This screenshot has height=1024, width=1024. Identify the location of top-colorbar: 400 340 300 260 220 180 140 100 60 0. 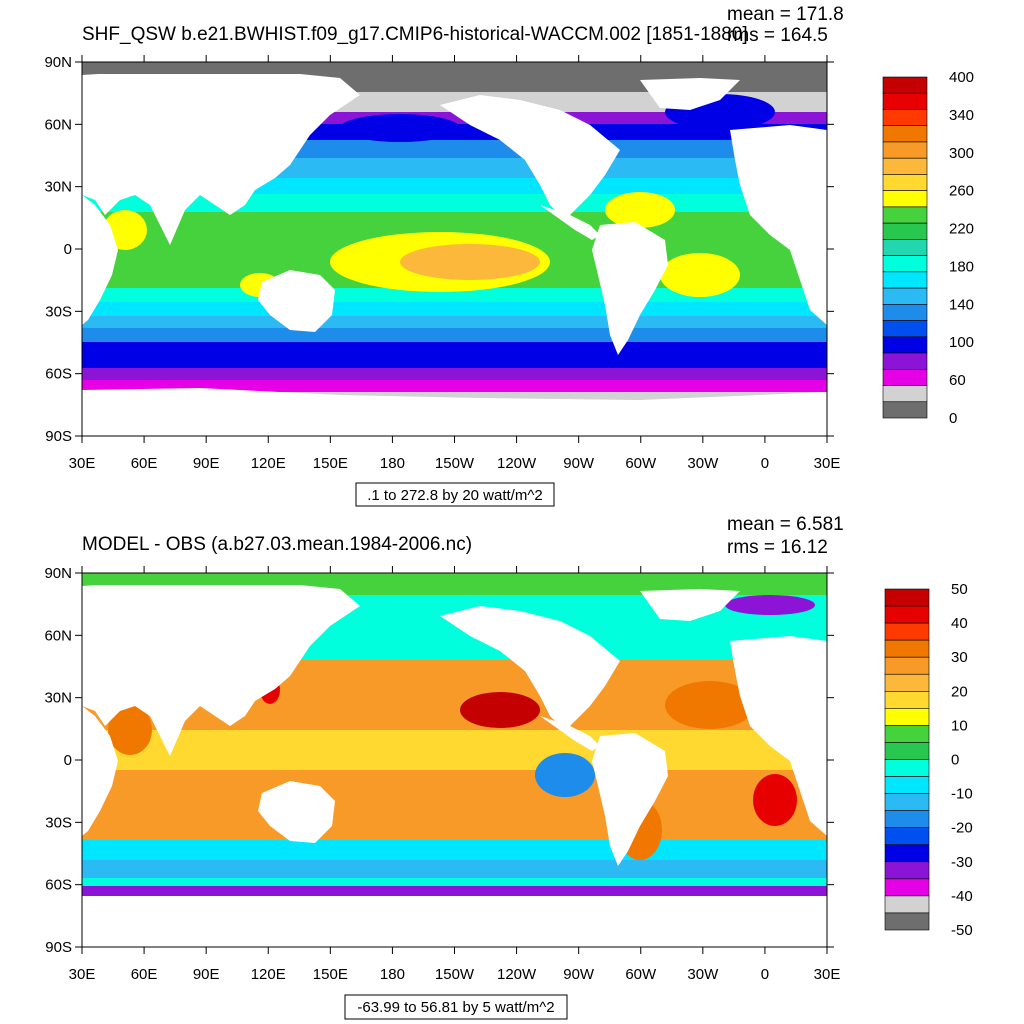
(928, 248).